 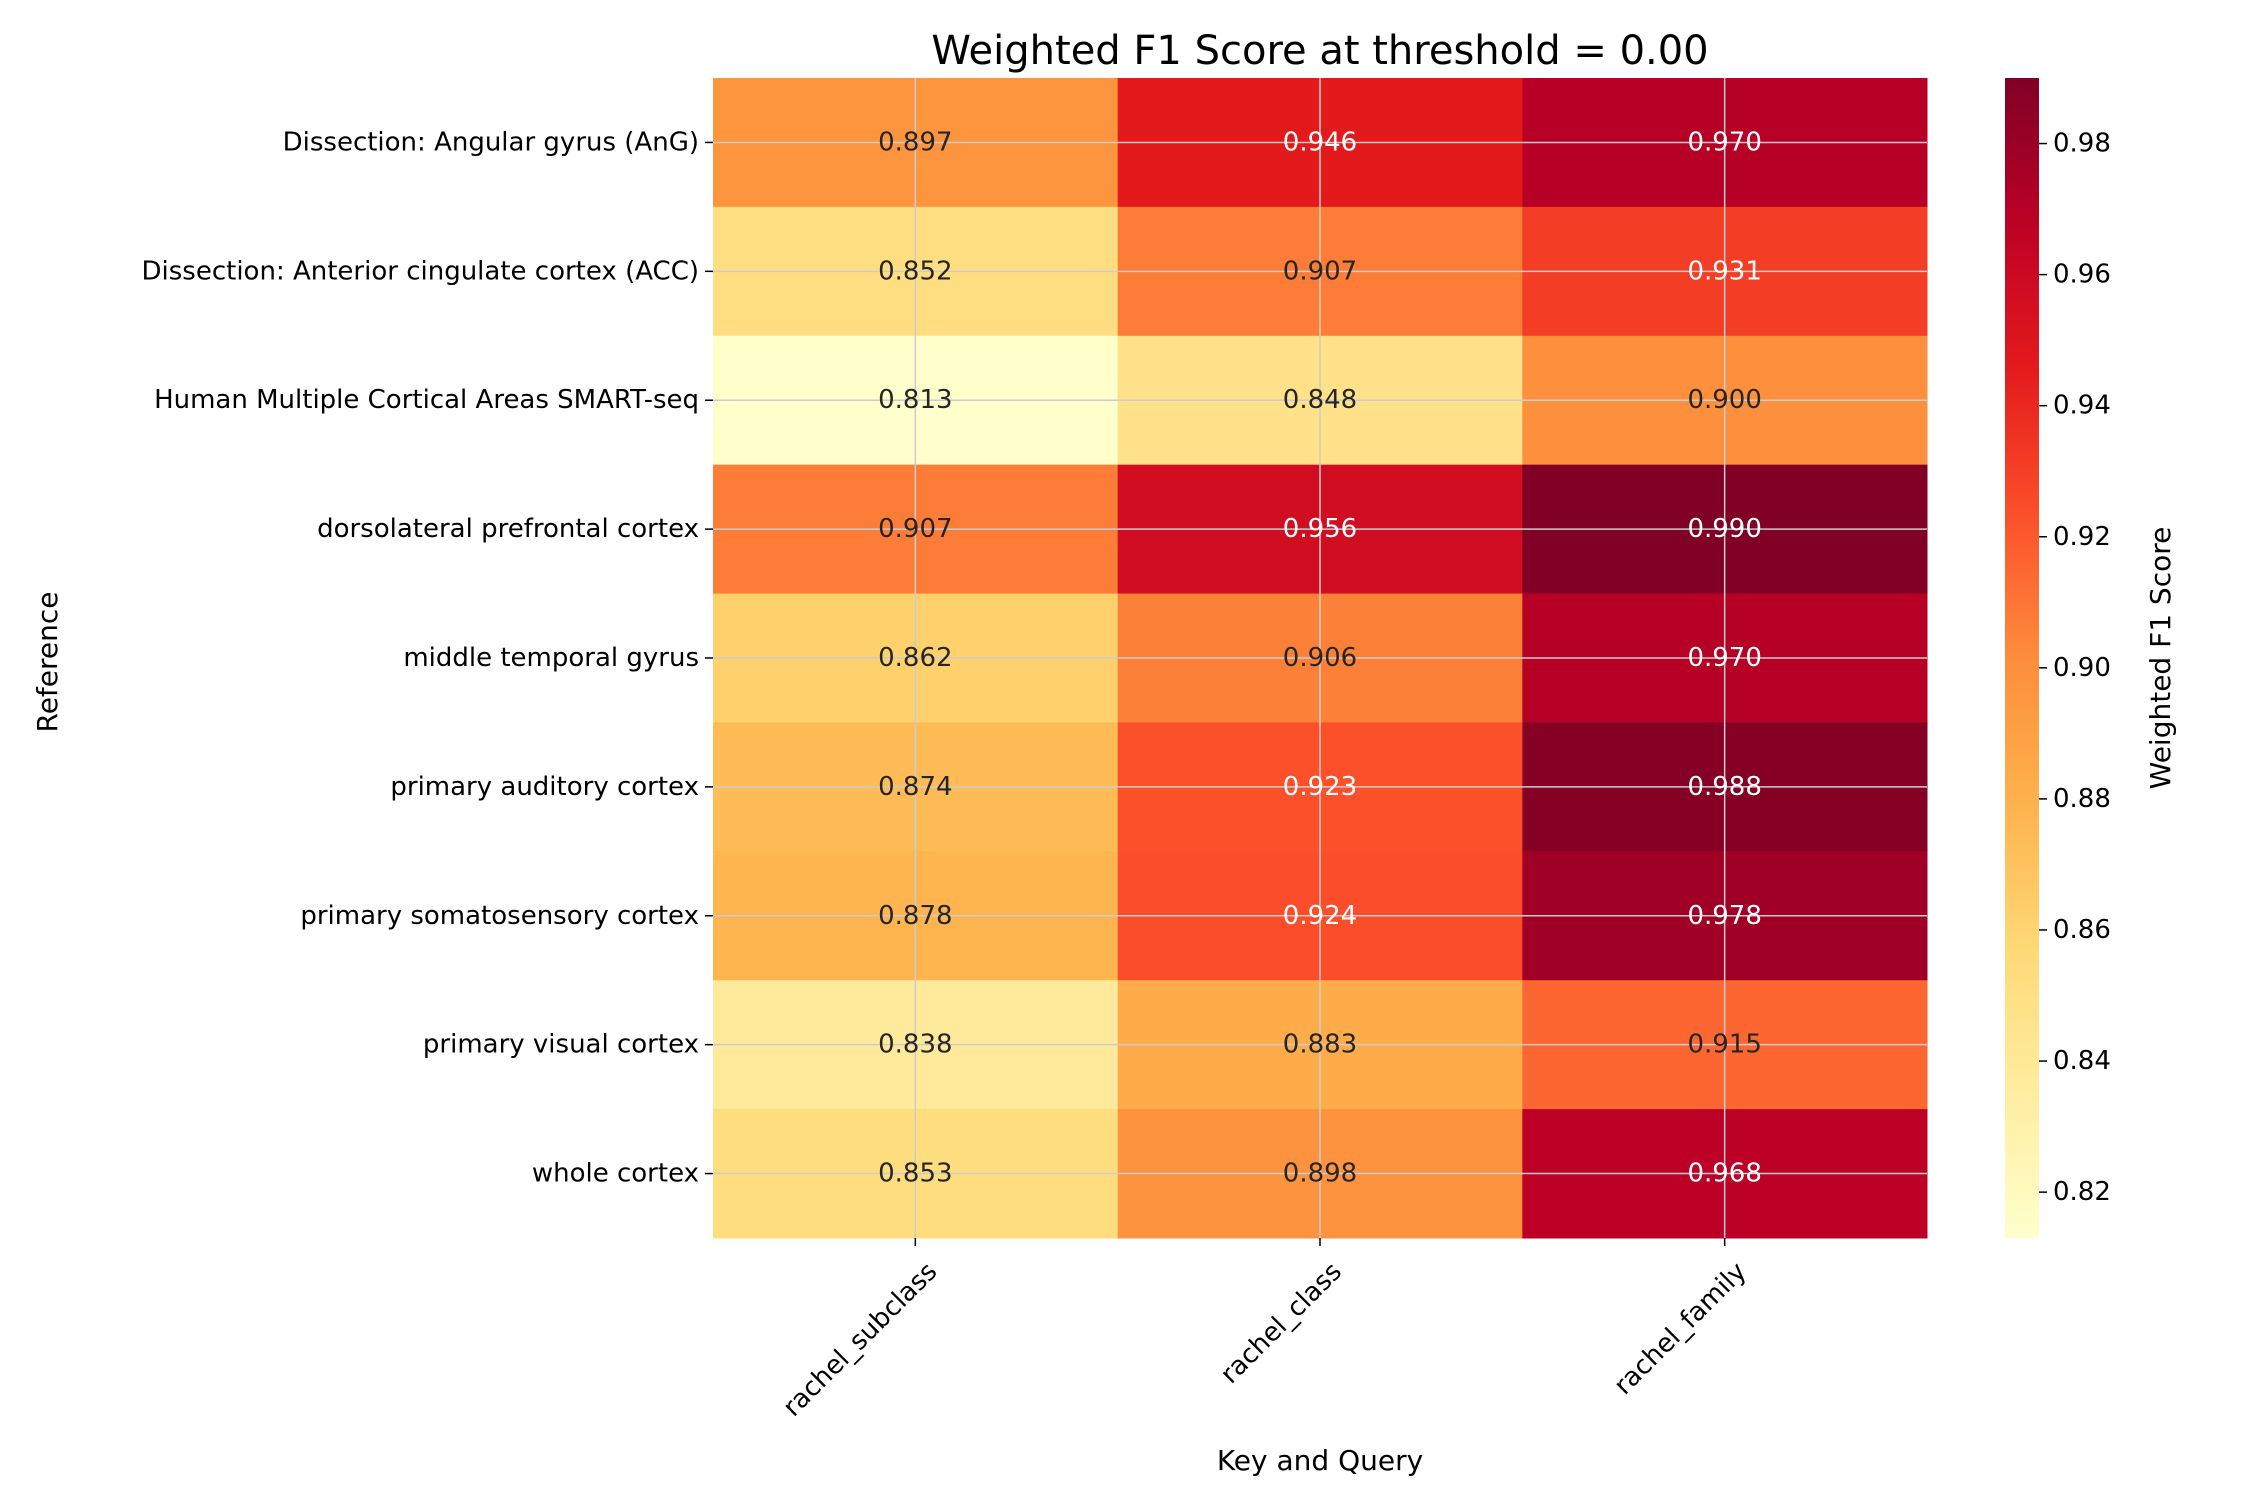 What do you see at coordinates (2082, 1192) in the screenshot?
I see `colorbar-tick-label: 0.82` at bounding box center [2082, 1192].